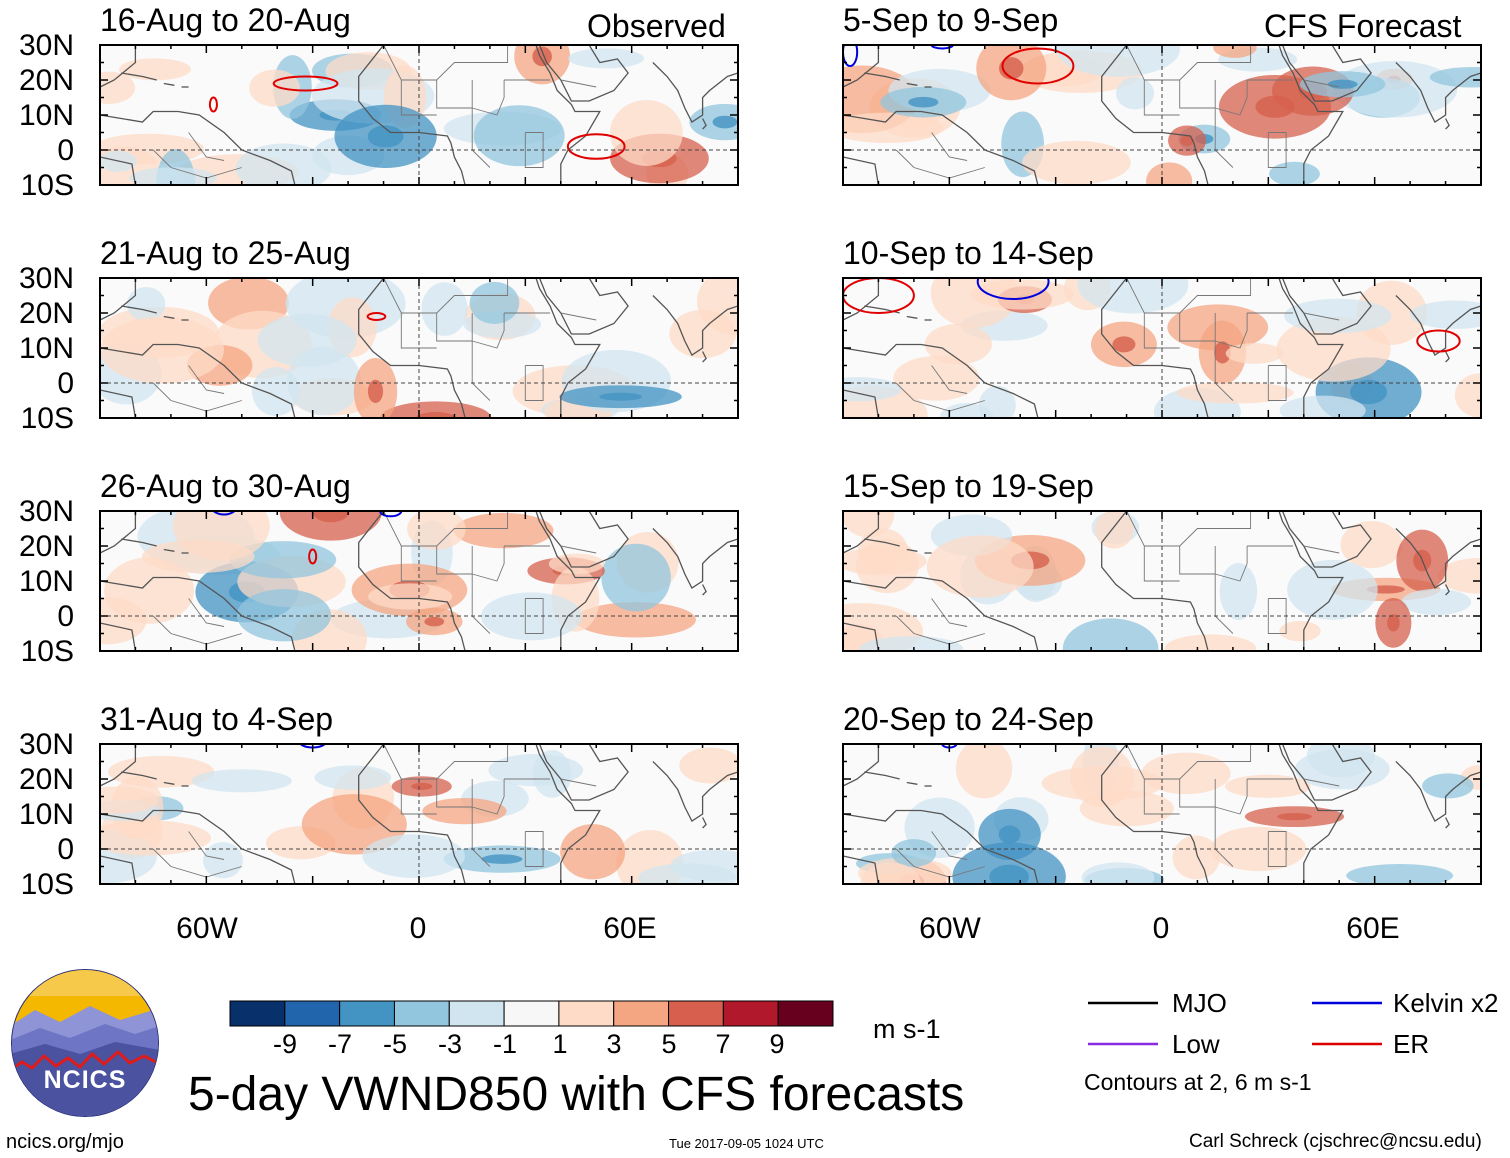 Image resolution: width=1510 pixels, height=1158 pixels. Describe the element at coordinates (1363, 26) in the screenshot. I see `cfs-forecast-label: CFS Forecast` at that location.